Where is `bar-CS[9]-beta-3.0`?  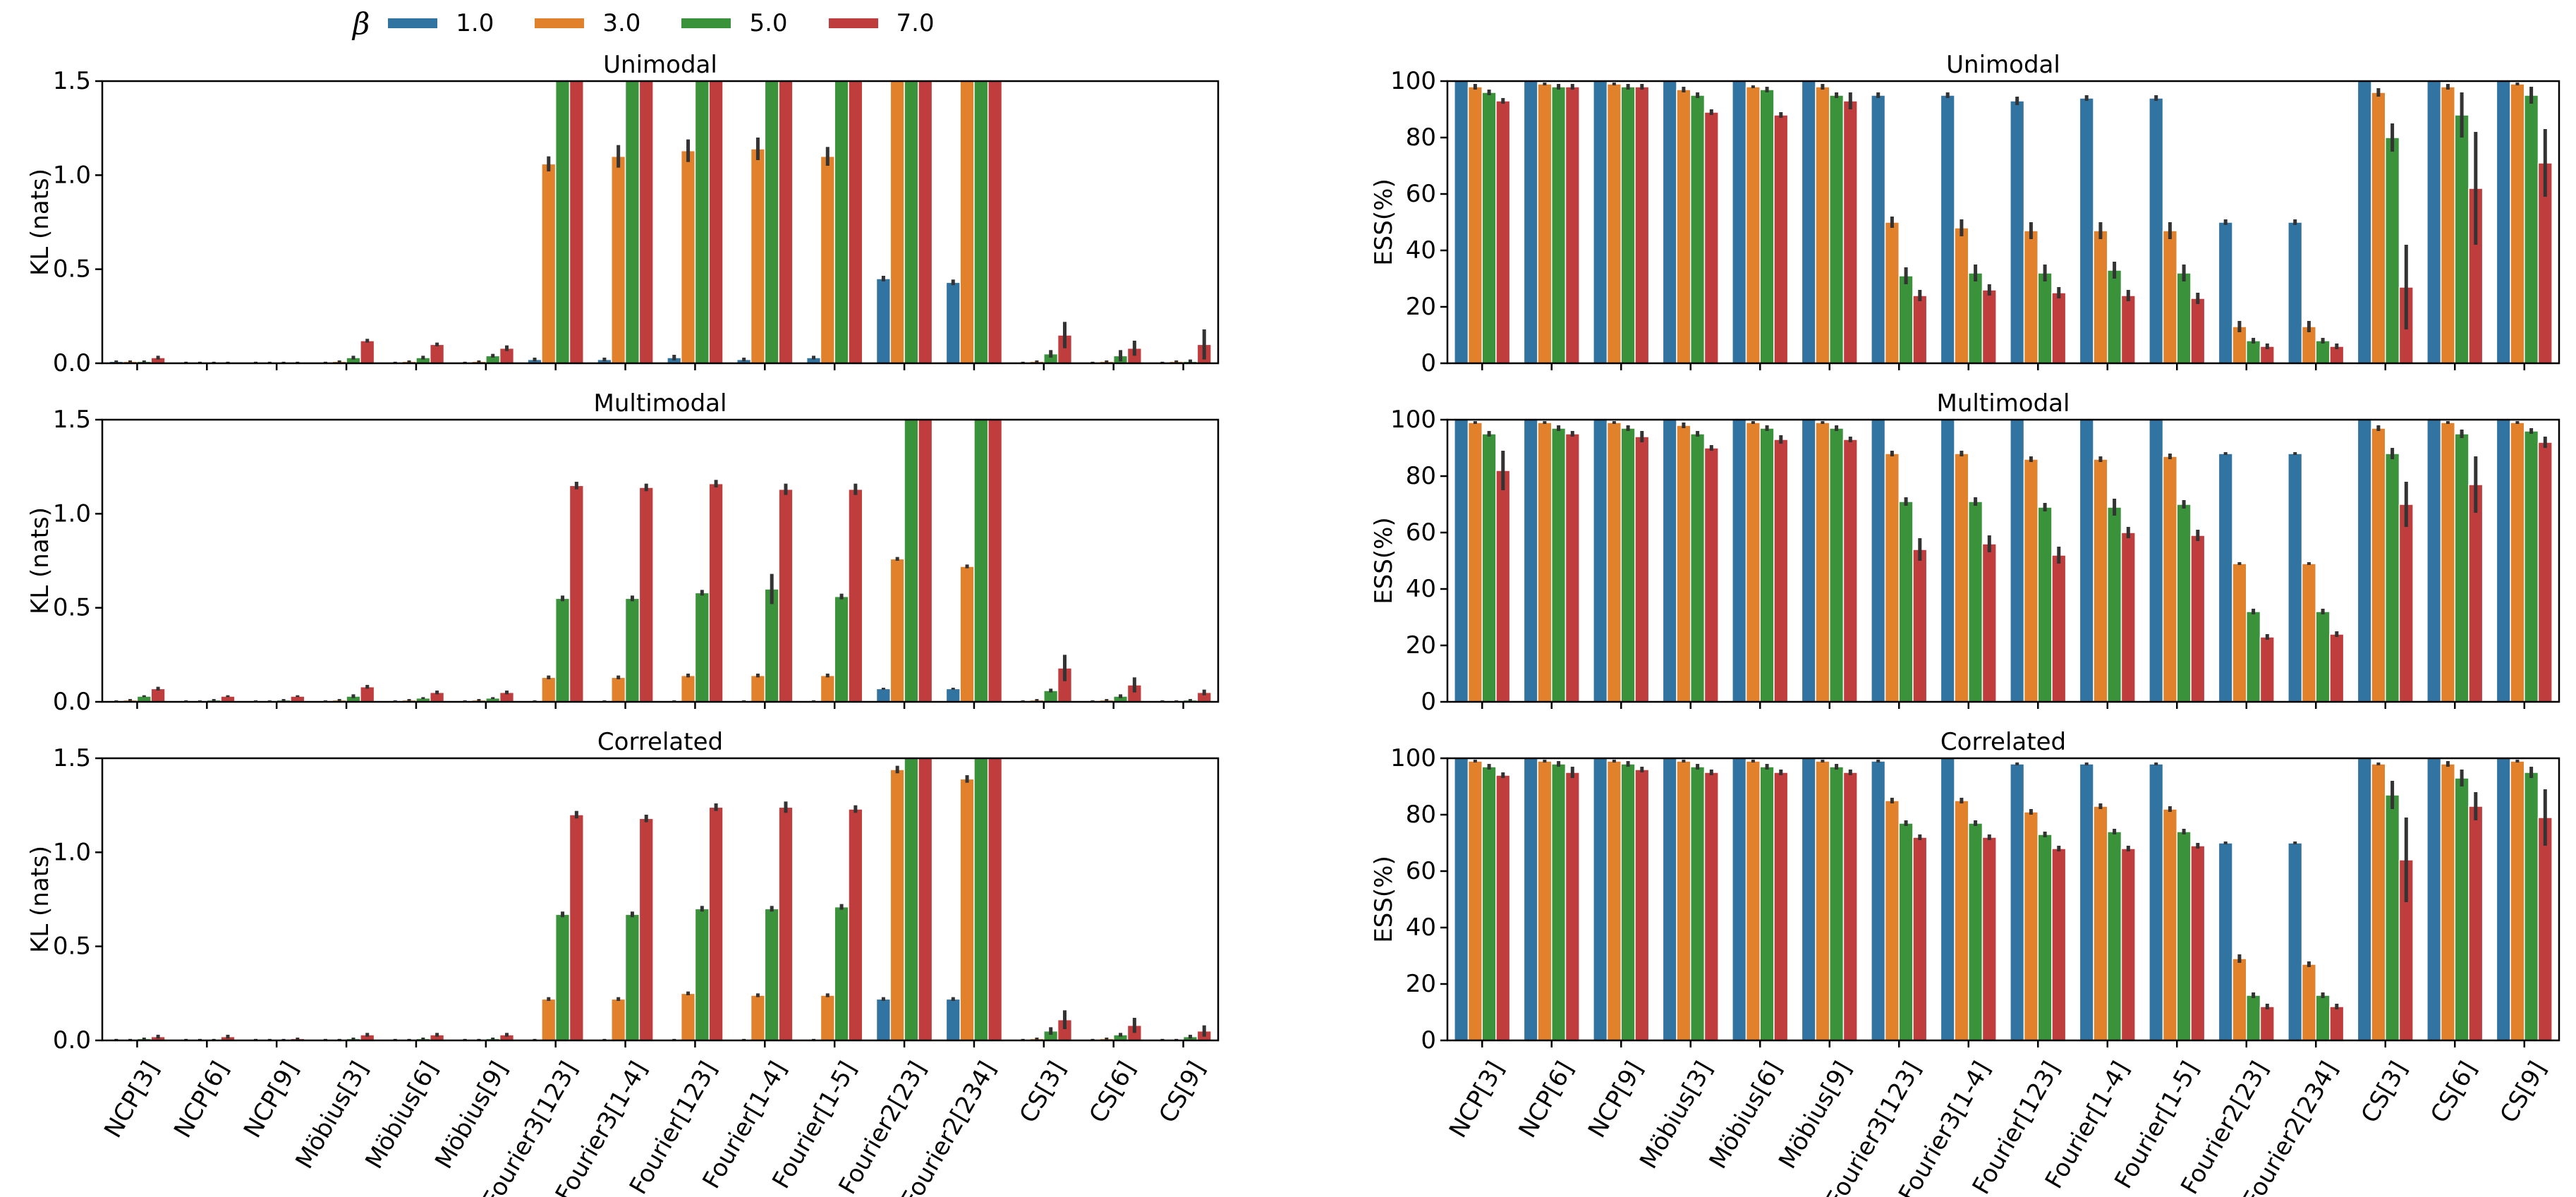 bar-CS[9]-beta-3.0 is located at coordinates (2517, 900).